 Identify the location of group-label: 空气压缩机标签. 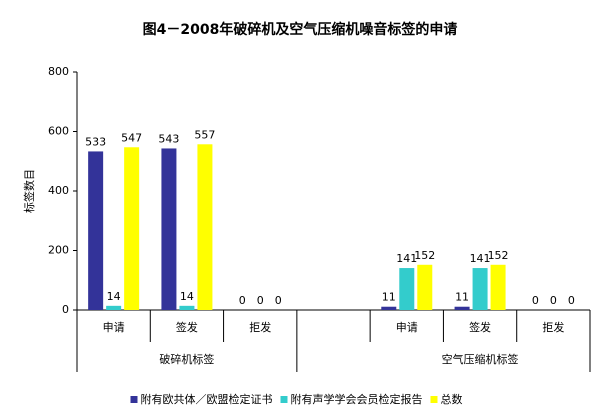
(480, 359).